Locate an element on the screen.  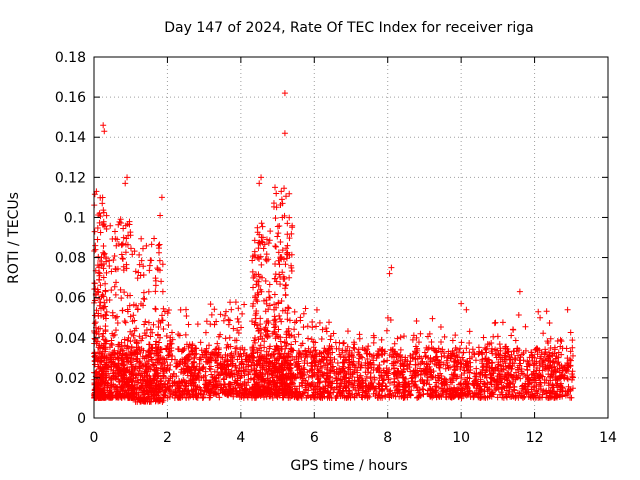
y-tick-label: 0.12 is located at coordinates (70, 178).